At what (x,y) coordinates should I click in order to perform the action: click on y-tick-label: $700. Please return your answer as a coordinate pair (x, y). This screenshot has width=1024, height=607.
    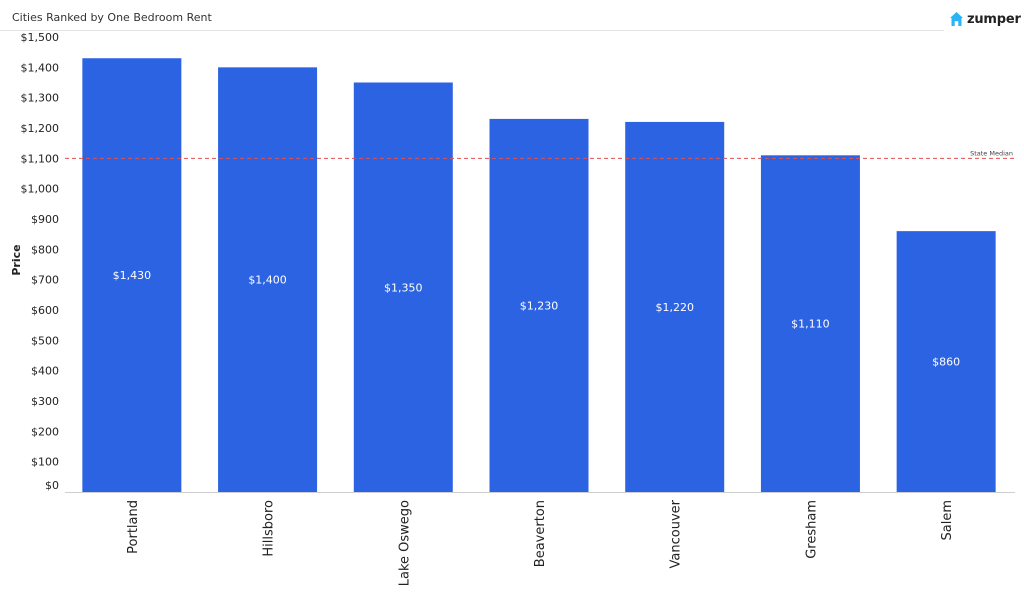
    Looking at the image, I should click on (45, 280).